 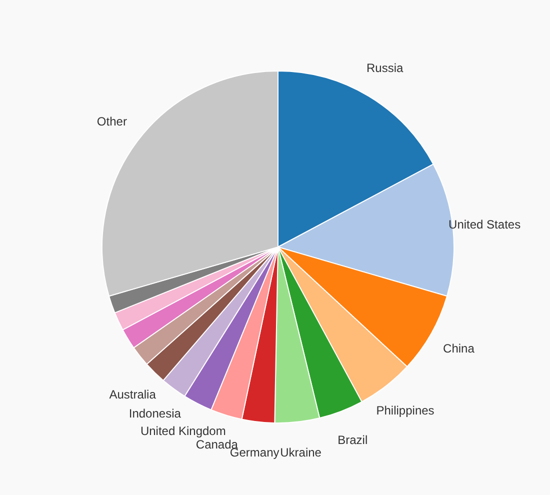 I want to click on slice-label: Philippines, so click(x=405, y=410).